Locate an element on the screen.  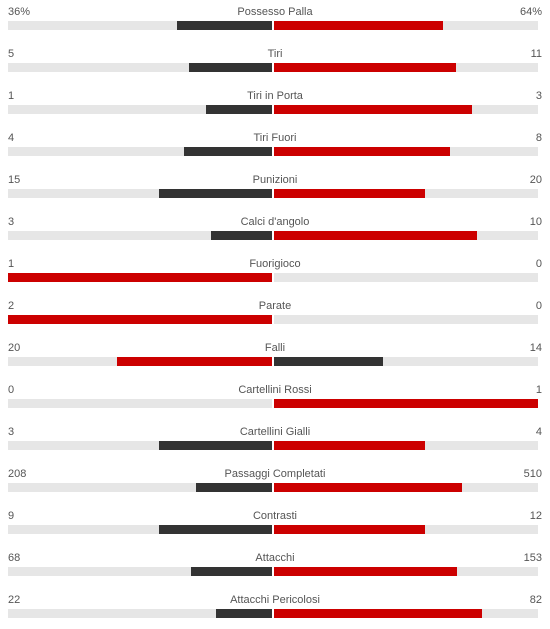
away-value: 82 is located at coordinates (535, 600).